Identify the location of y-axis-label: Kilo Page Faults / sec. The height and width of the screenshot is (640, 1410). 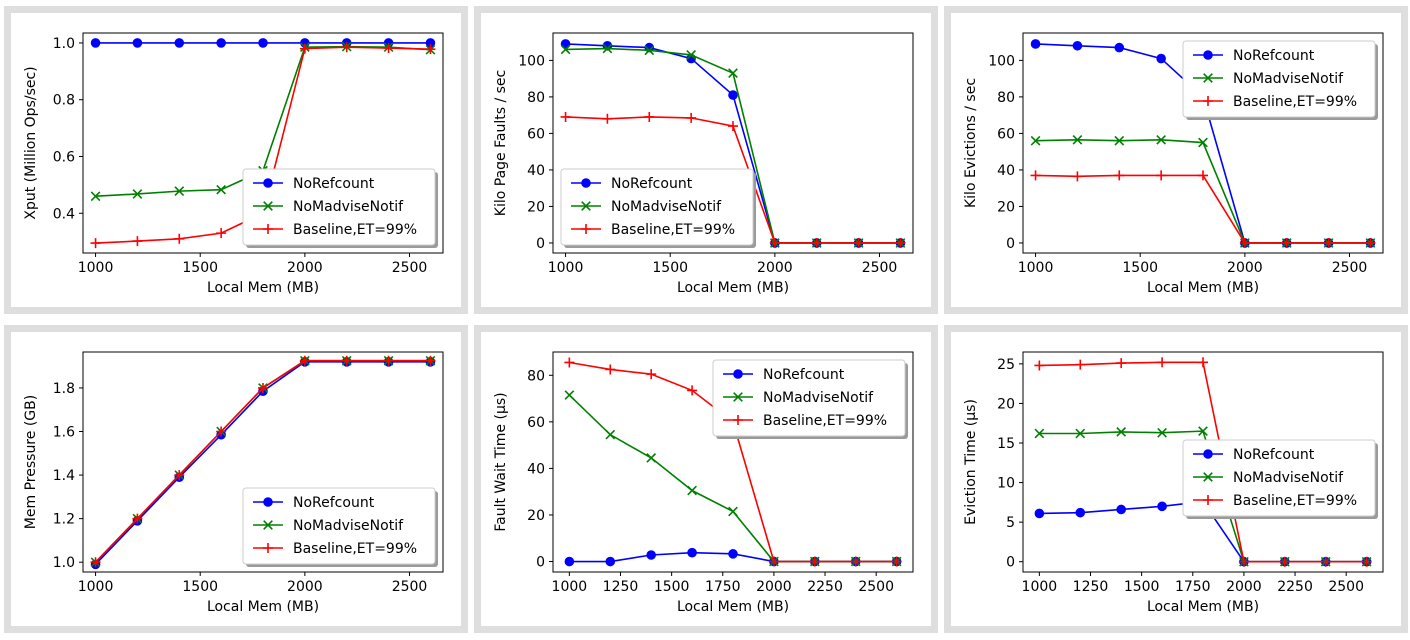
(501, 143).